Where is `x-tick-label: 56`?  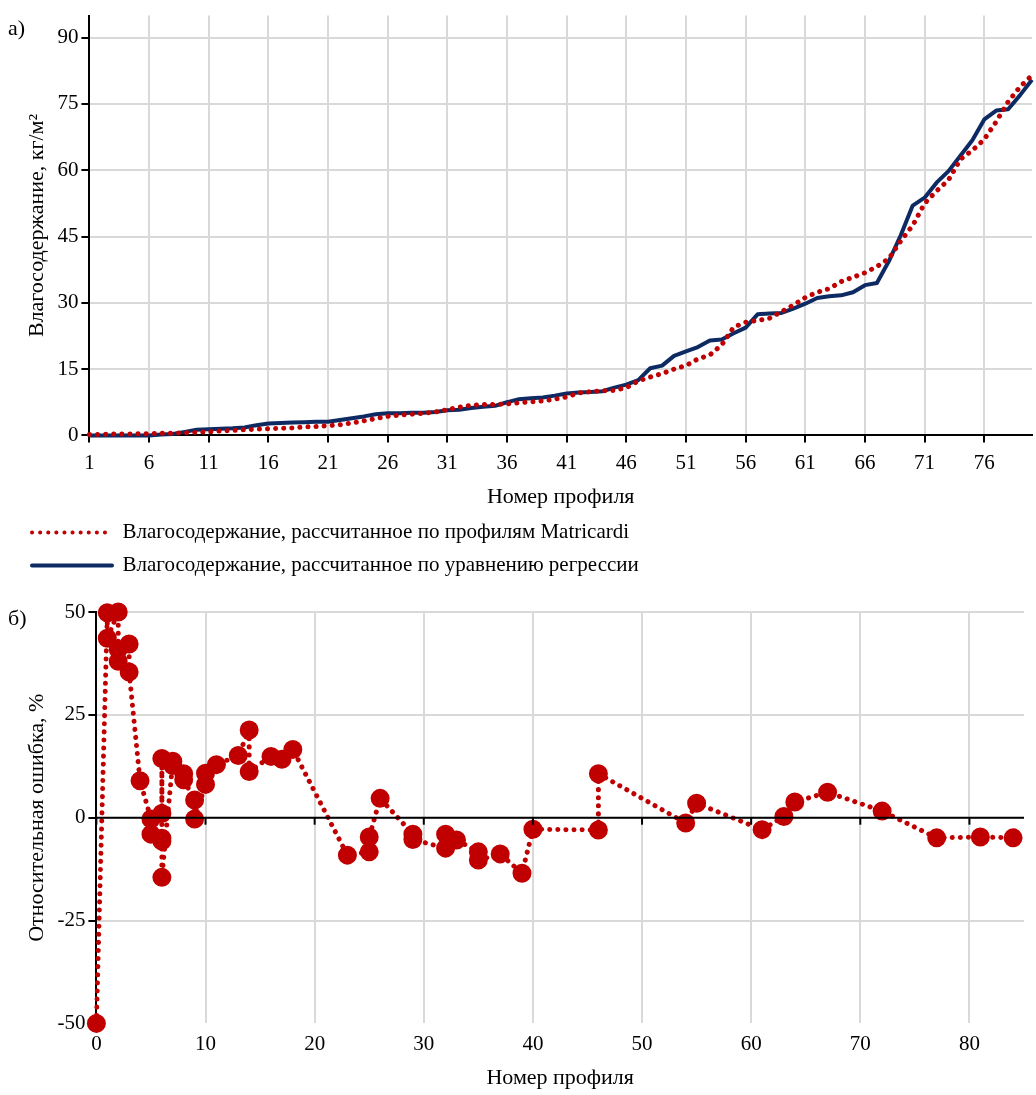 x-tick-label: 56 is located at coordinates (746, 461).